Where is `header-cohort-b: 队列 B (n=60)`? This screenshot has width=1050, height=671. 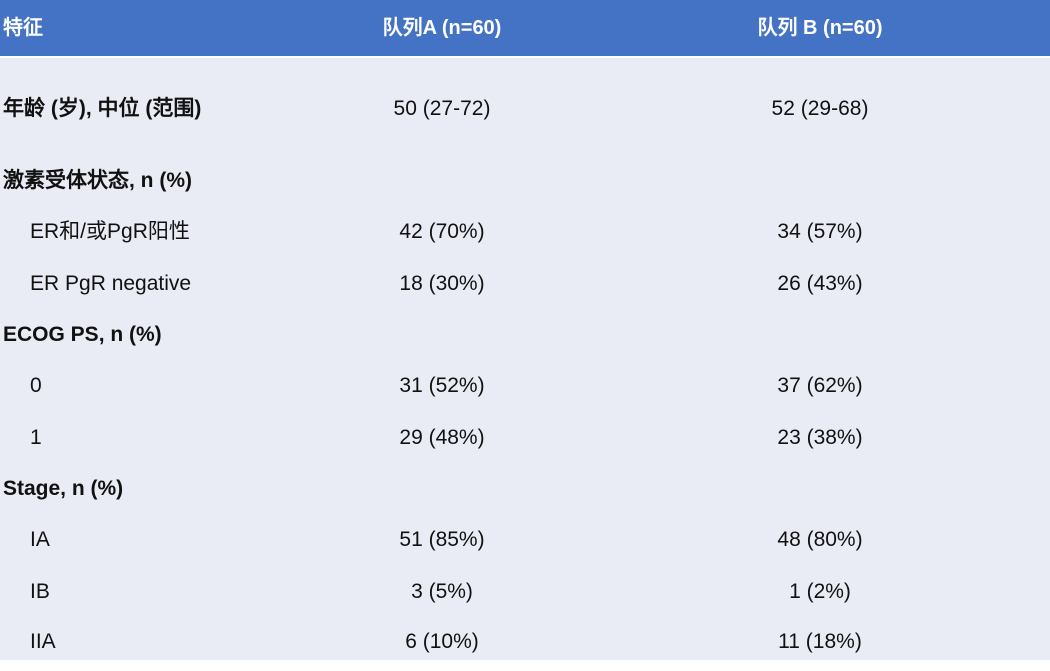
header-cohort-b: 队列 B (n=60) is located at coordinates (820, 28).